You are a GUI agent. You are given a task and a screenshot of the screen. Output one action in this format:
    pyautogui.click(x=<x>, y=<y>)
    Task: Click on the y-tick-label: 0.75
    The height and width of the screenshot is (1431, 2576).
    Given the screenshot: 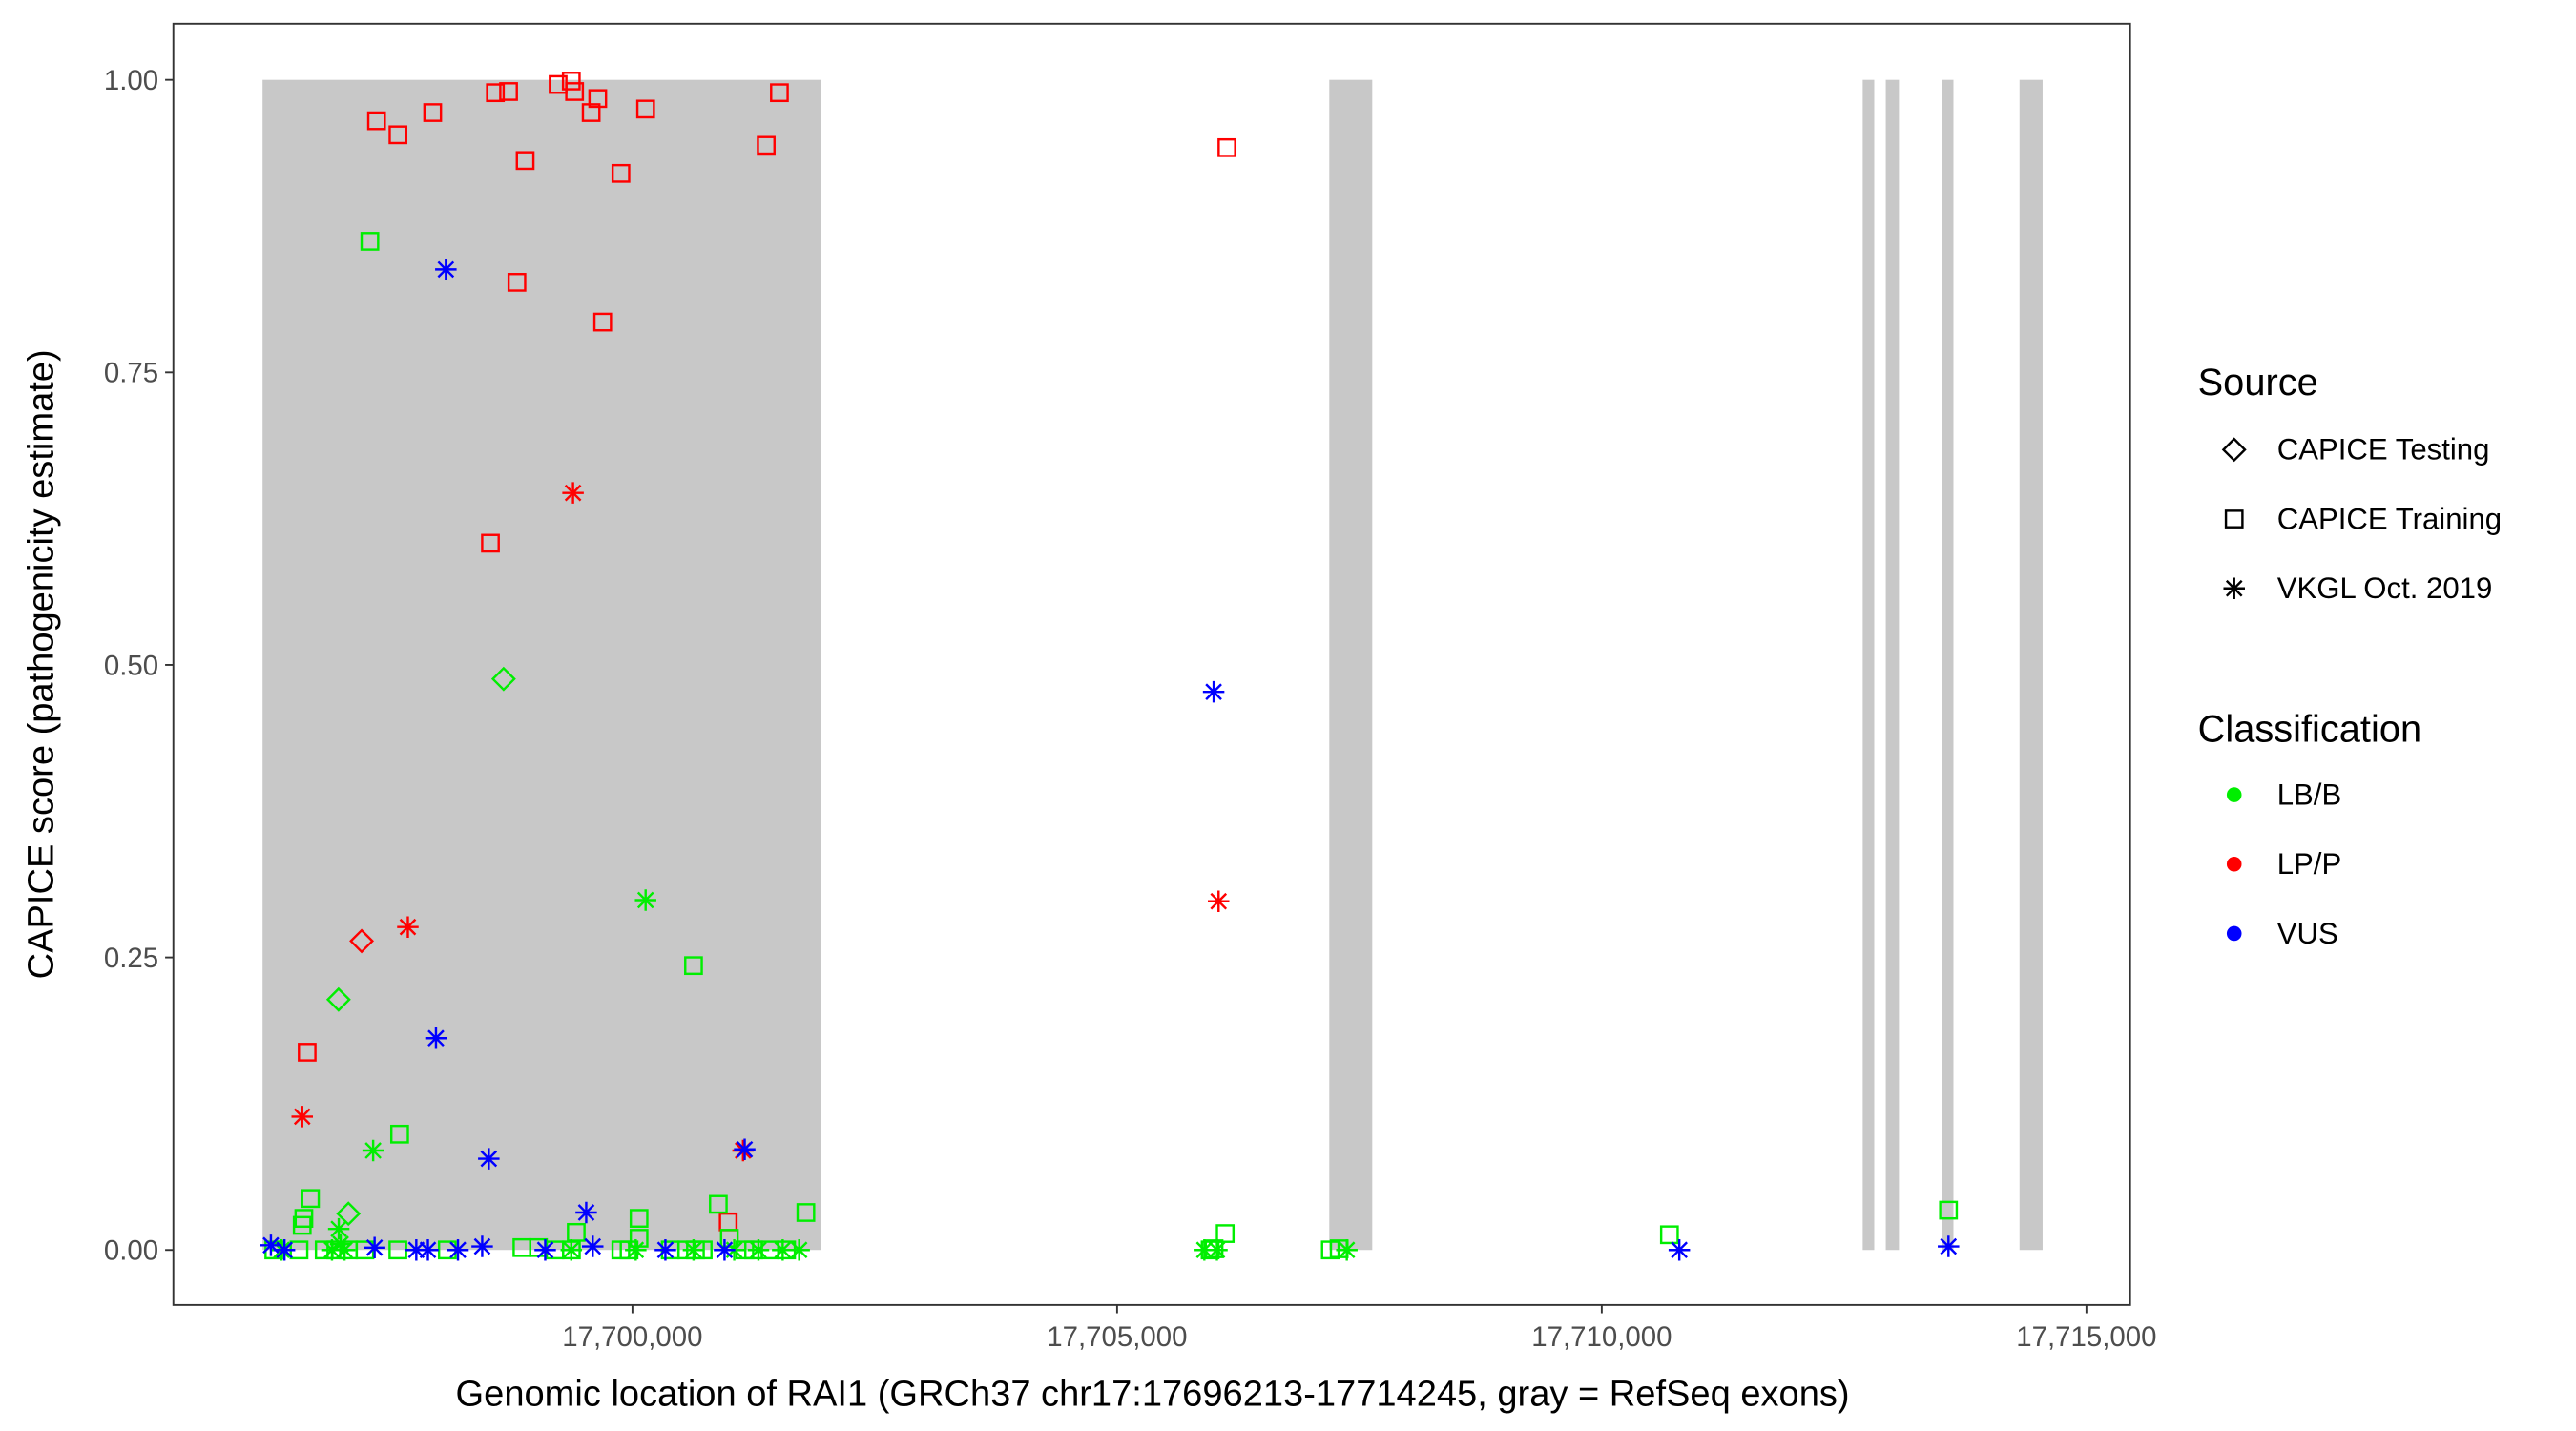 What is the action you would take?
    pyautogui.click(x=131, y=373)
    